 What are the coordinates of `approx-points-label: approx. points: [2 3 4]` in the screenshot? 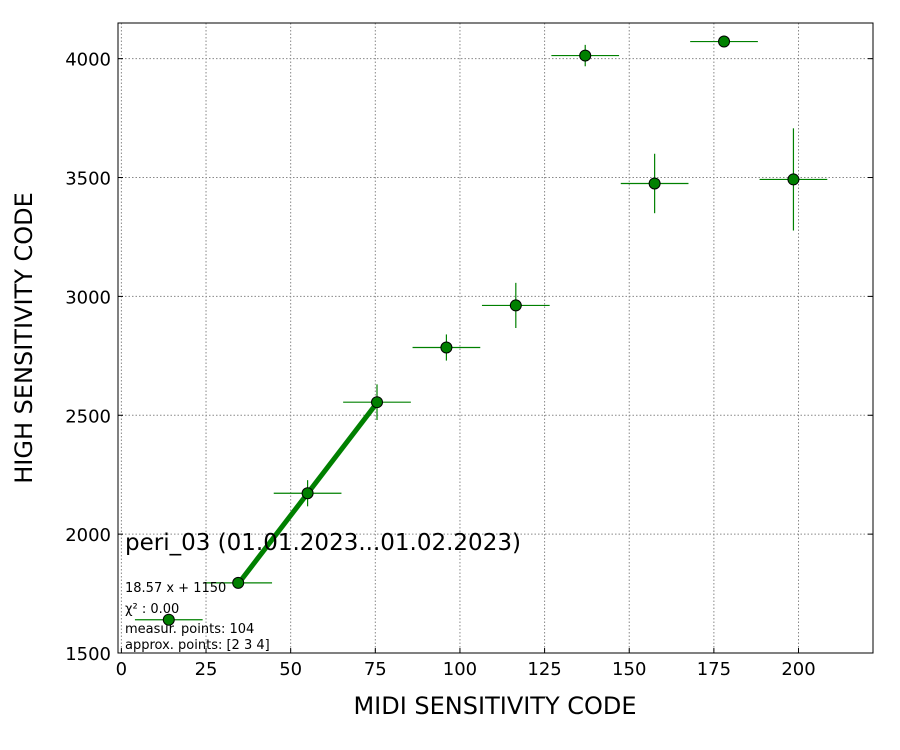 It's located at (197, 645).